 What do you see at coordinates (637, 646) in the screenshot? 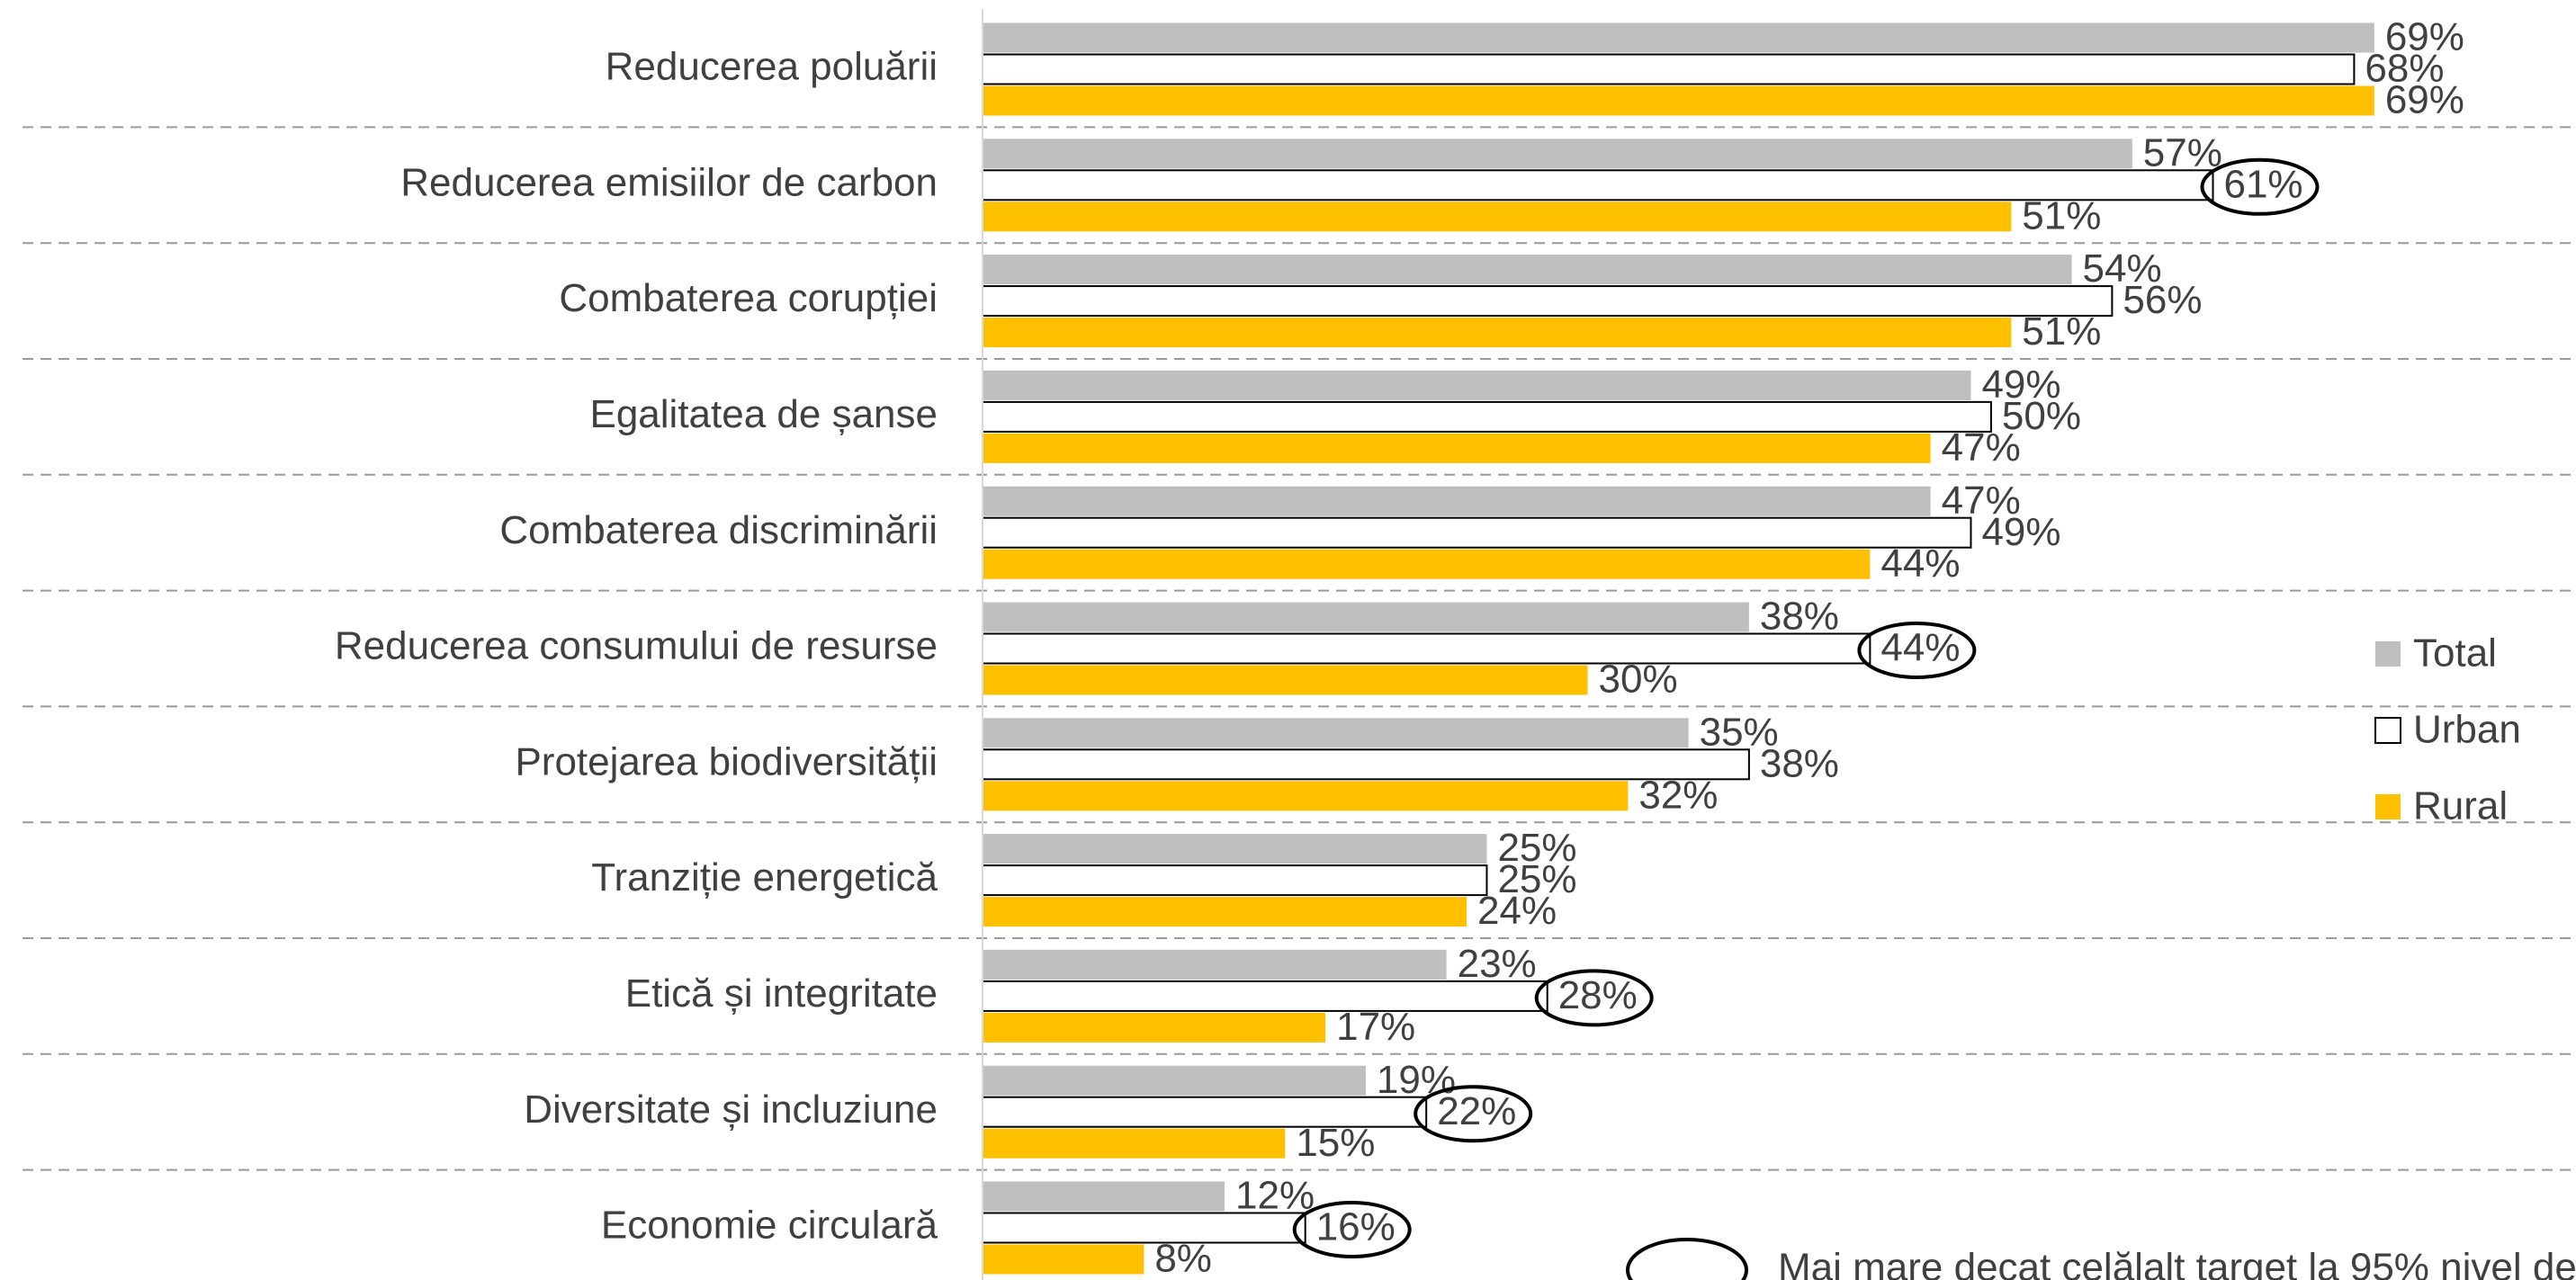
I see `category-label: Reducerea consumului de resurse` at bounding box center [637, 646].